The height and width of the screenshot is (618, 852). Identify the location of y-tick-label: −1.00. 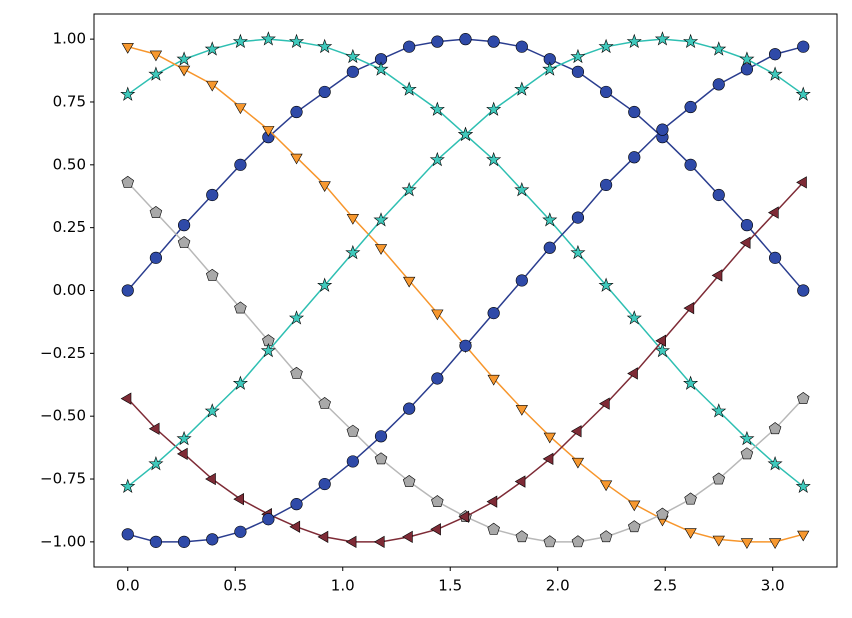
(63, 541).